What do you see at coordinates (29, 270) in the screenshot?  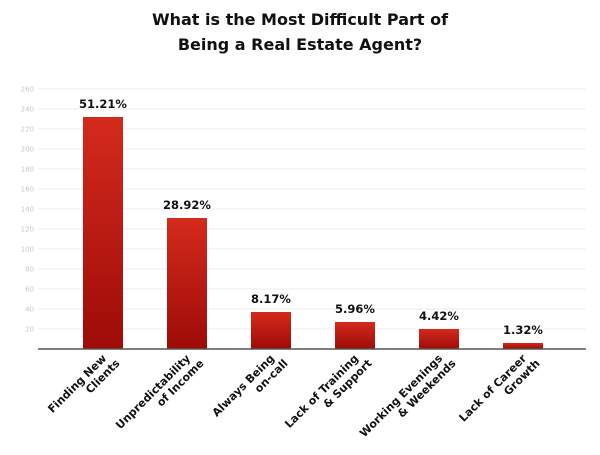 I see `y-tick-label: 80` at bounding box center [29, 270].